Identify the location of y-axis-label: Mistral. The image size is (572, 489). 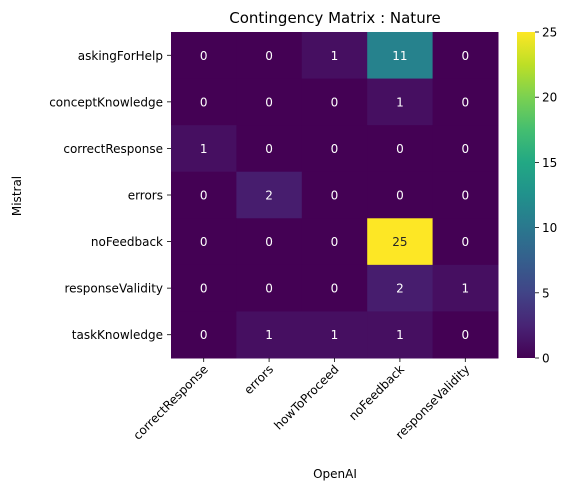
(17, 196).